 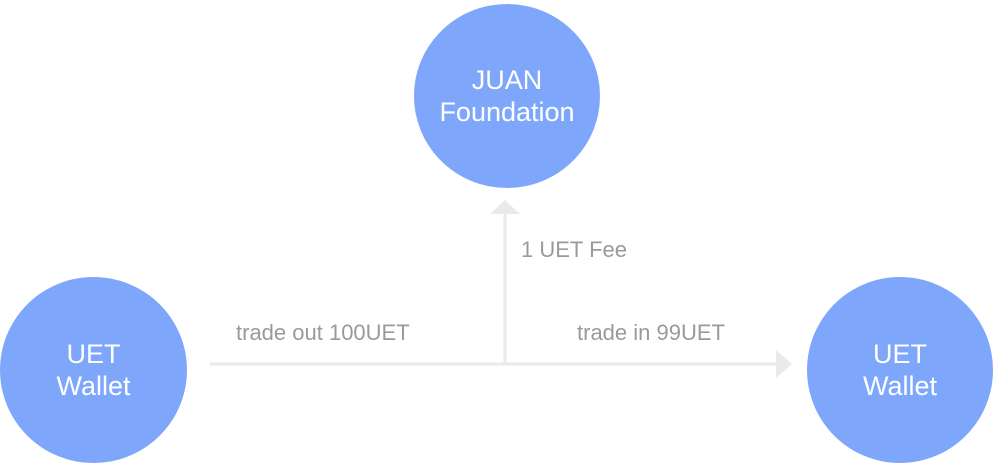 I want to click on trade-in-label: trade in 99UET, so click(x=651, y=332).